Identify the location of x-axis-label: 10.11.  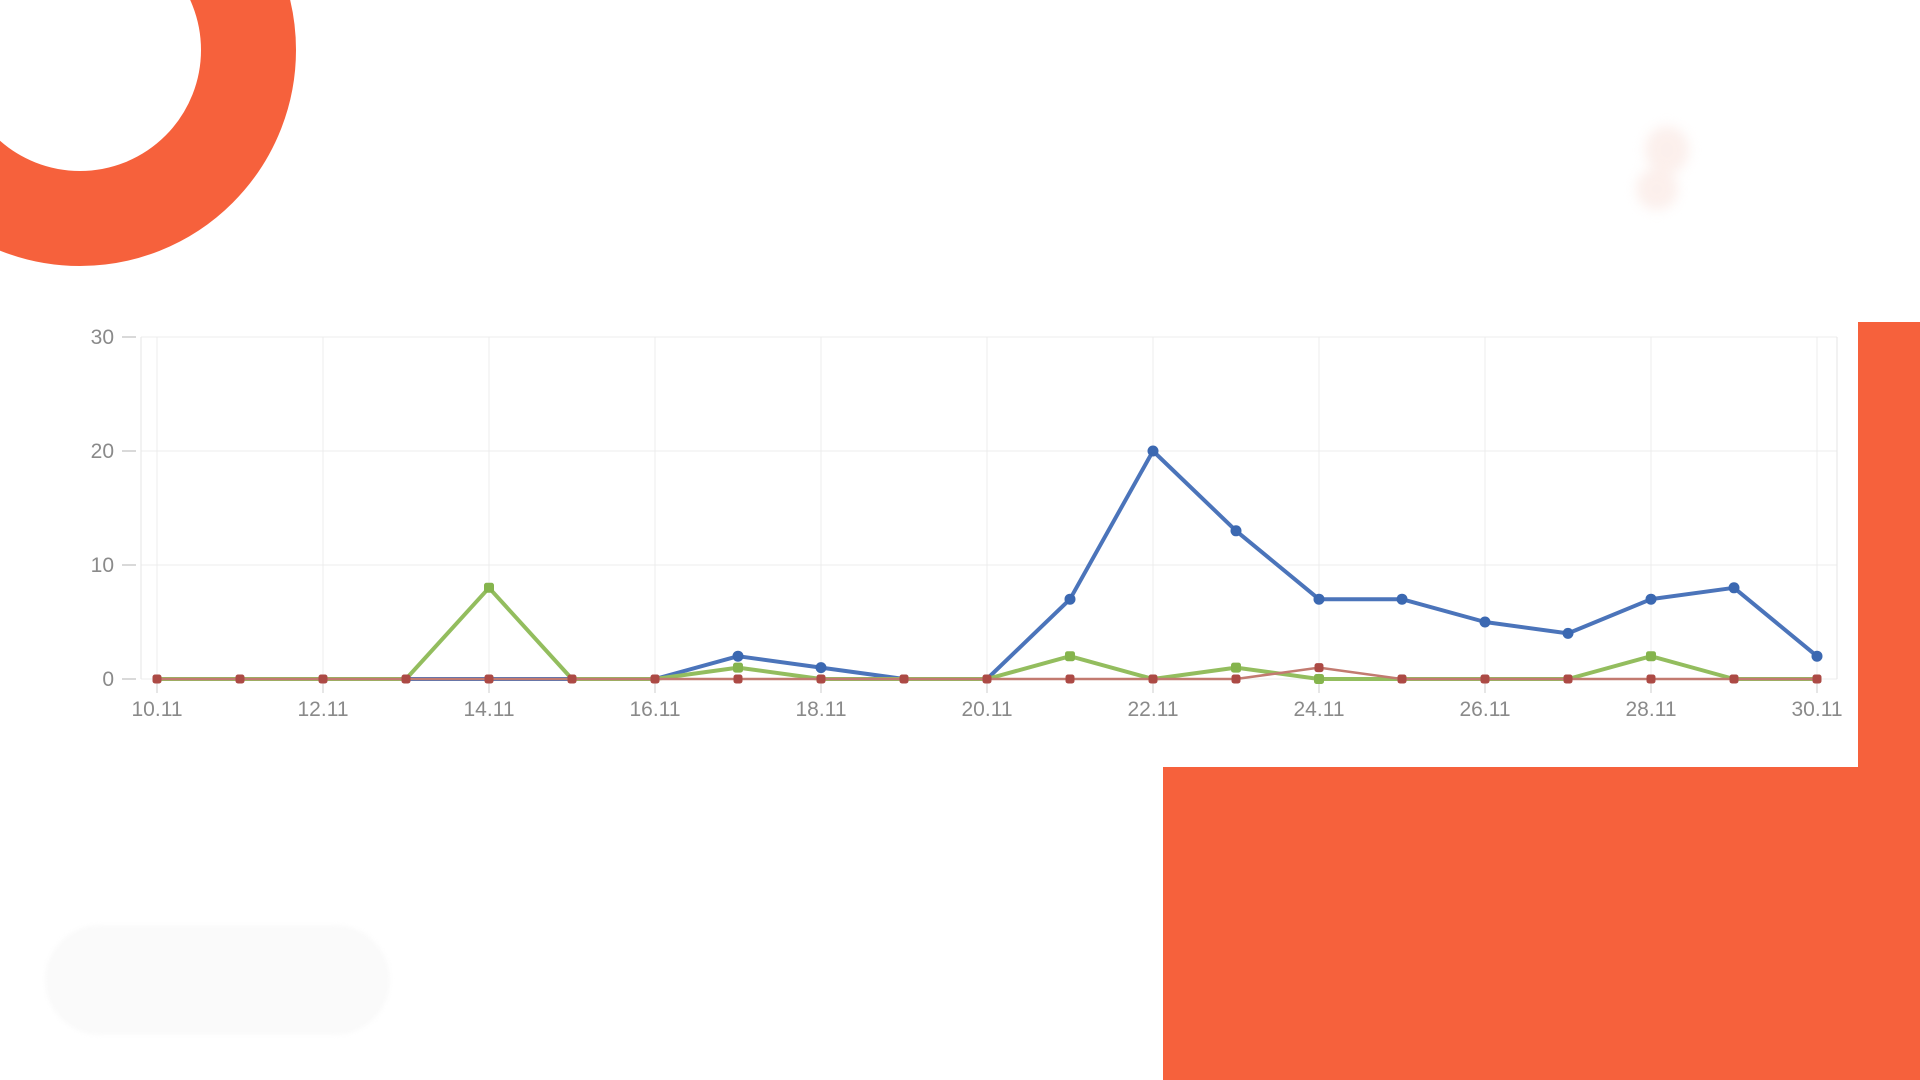
(157, 709).